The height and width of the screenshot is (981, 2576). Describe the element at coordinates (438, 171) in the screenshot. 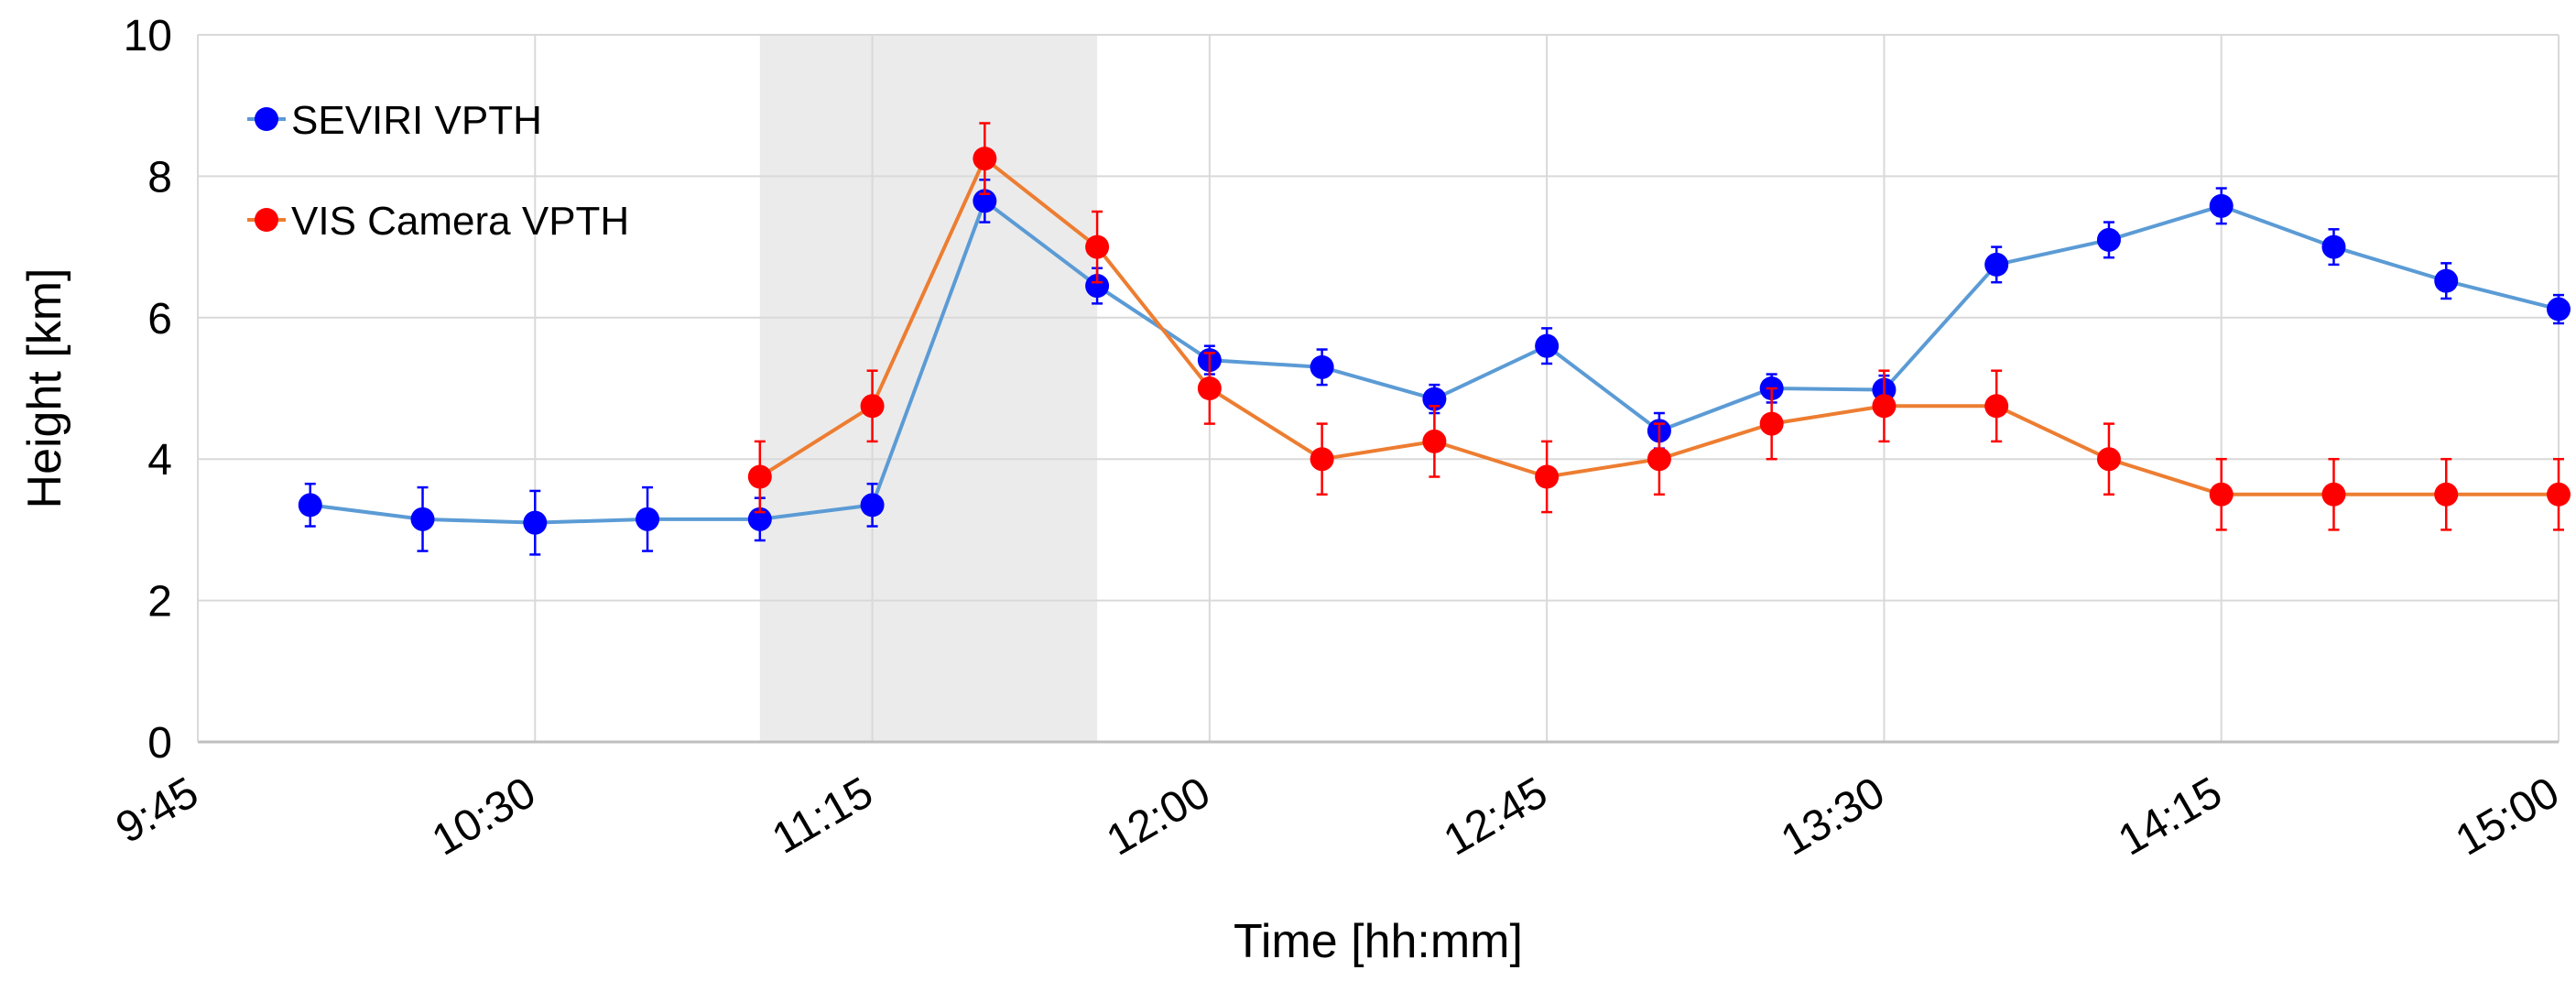

I see `legend: SEVIRI VPTH VIS Camera VPTH` at that location.